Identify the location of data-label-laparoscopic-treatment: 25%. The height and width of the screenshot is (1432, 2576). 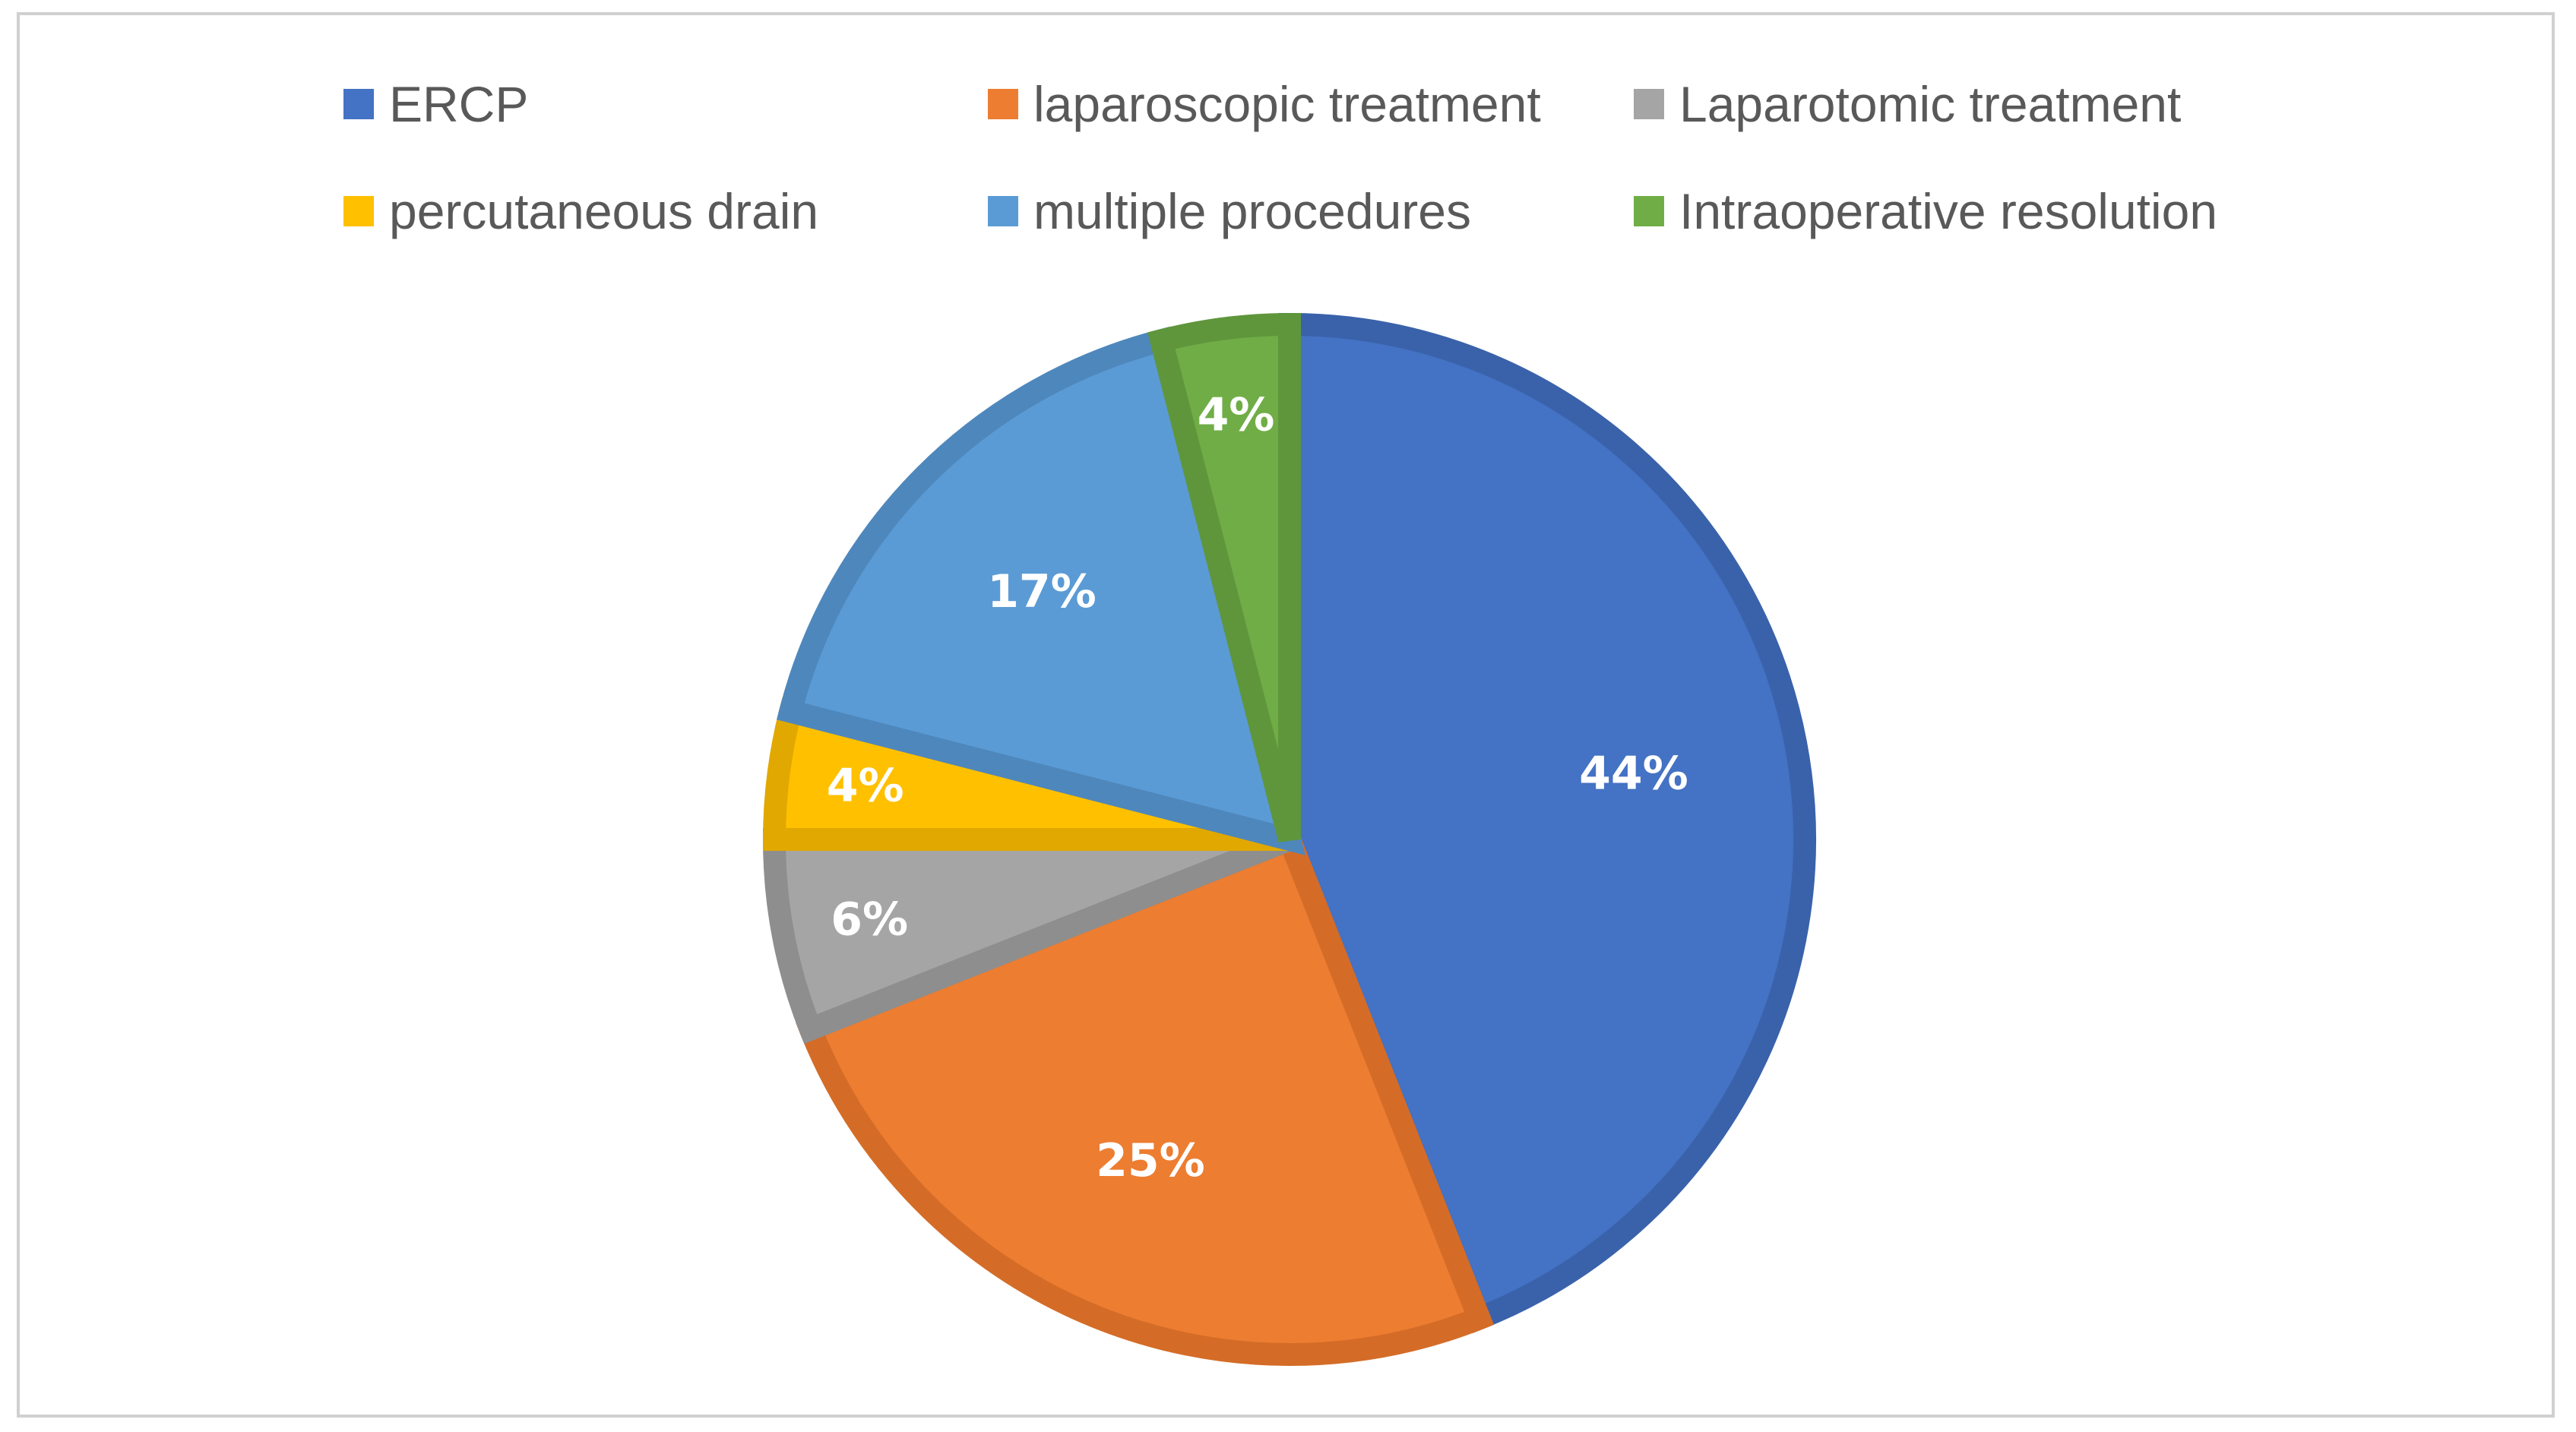
(1150, 1160).